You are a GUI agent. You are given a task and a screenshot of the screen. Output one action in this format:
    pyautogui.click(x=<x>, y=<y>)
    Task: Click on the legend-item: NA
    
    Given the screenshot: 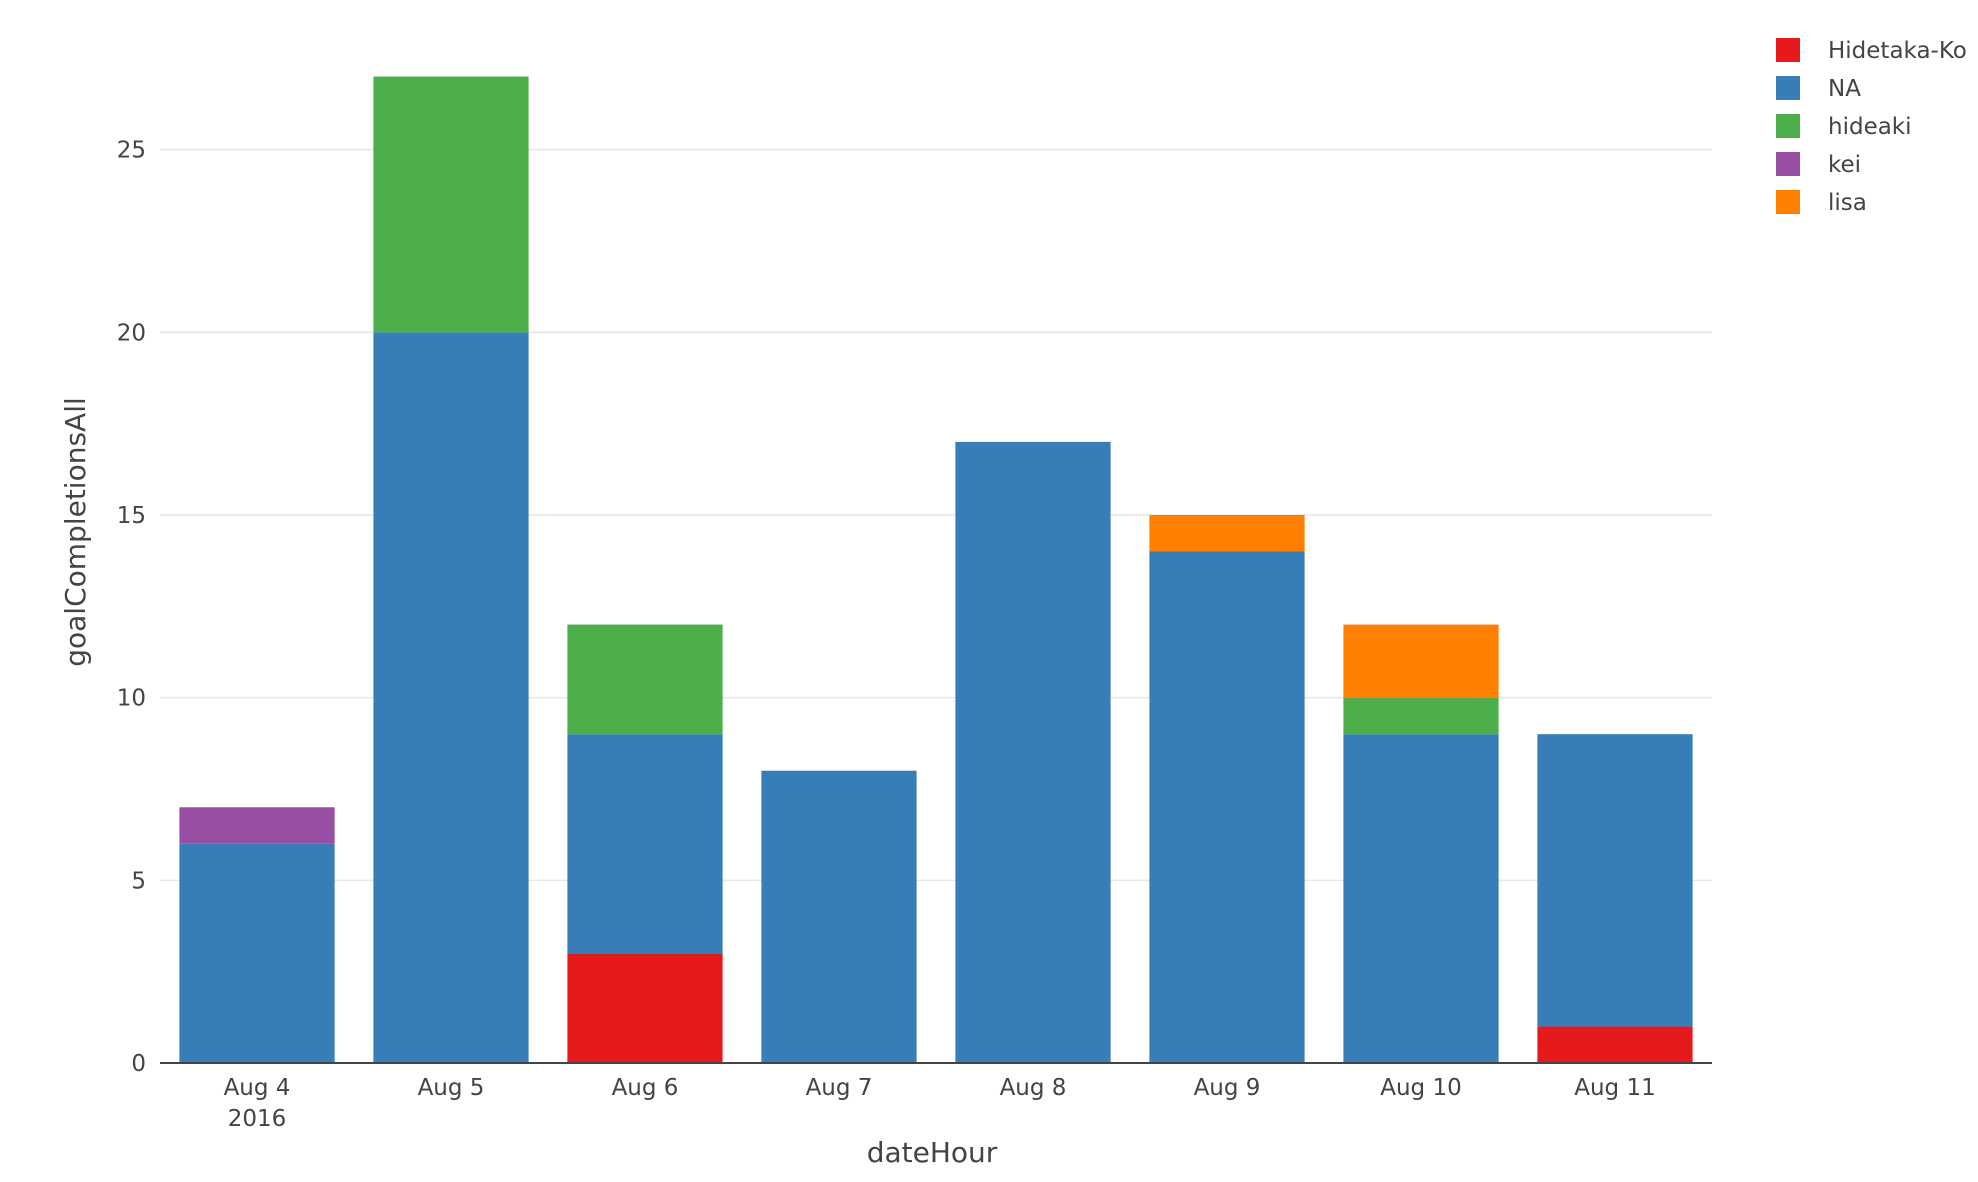 What is the action you would take?
    pyautogui.click(x=1818, y=89)
    